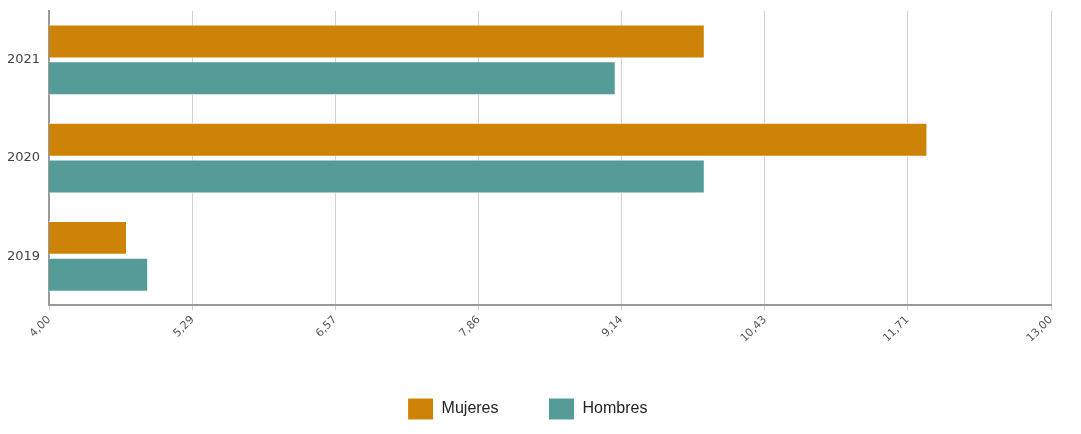 This screenshot has height=434, width=1081. I want to click on legend-label: Hombres, so click(615, 408).